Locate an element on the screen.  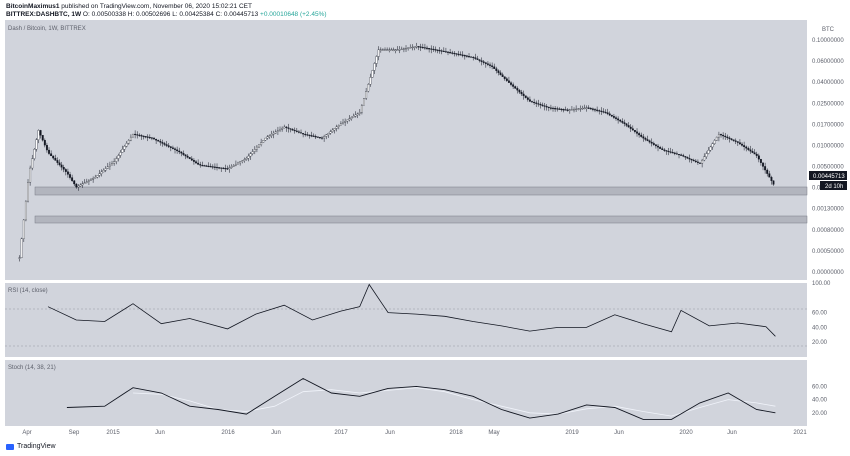
stoch-k-line is located at coordinates (421, 398).